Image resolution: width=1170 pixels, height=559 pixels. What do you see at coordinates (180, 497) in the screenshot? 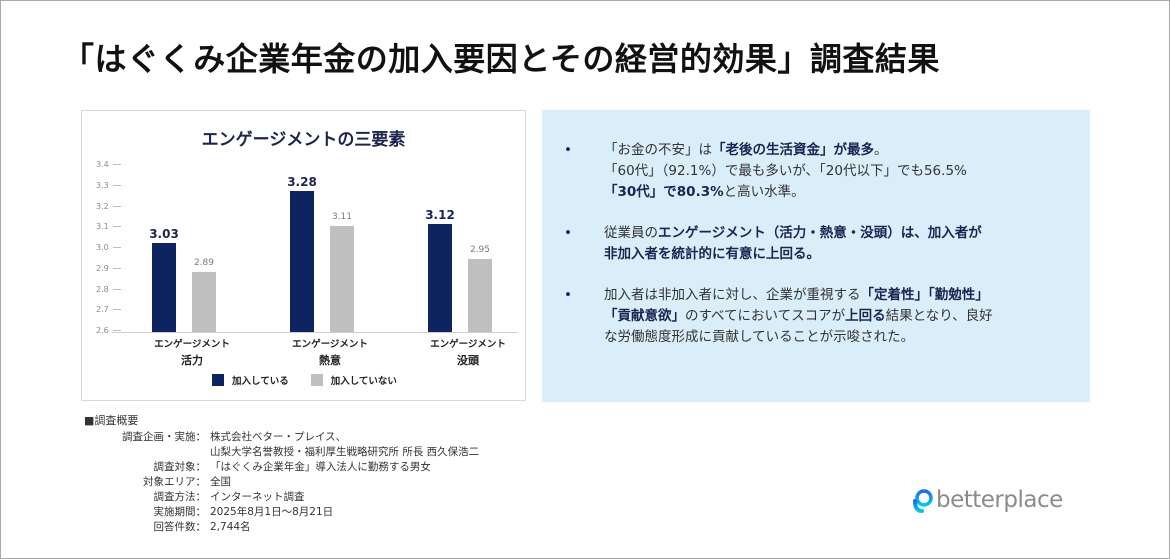
I see `overview-key: 調査方法：` at bounding box center [180, 497].